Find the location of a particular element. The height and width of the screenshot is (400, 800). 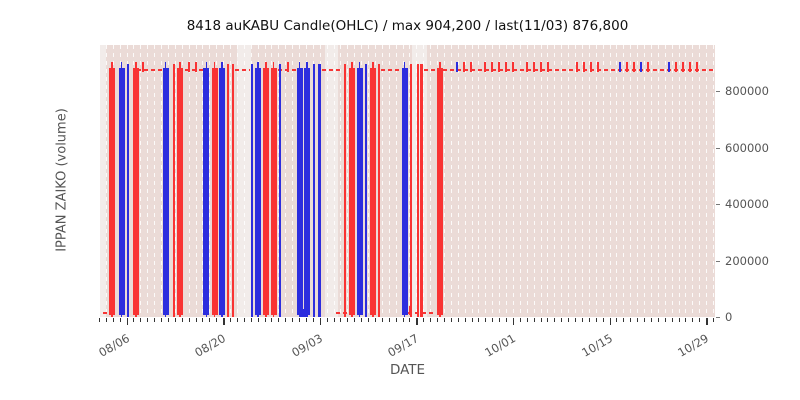

y-tick-label: 400000 is located at coordinates (747, 204).